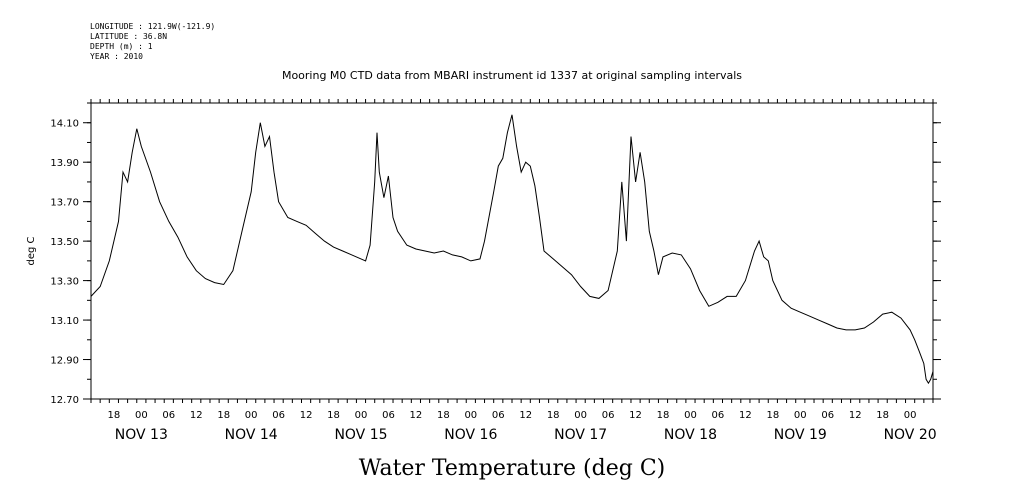 The height and width of the screenshot is (504, 1009). Describe the element at coordinates (64, 361) in the screenshot. I see `y-tick-label: 12.90` at that location.